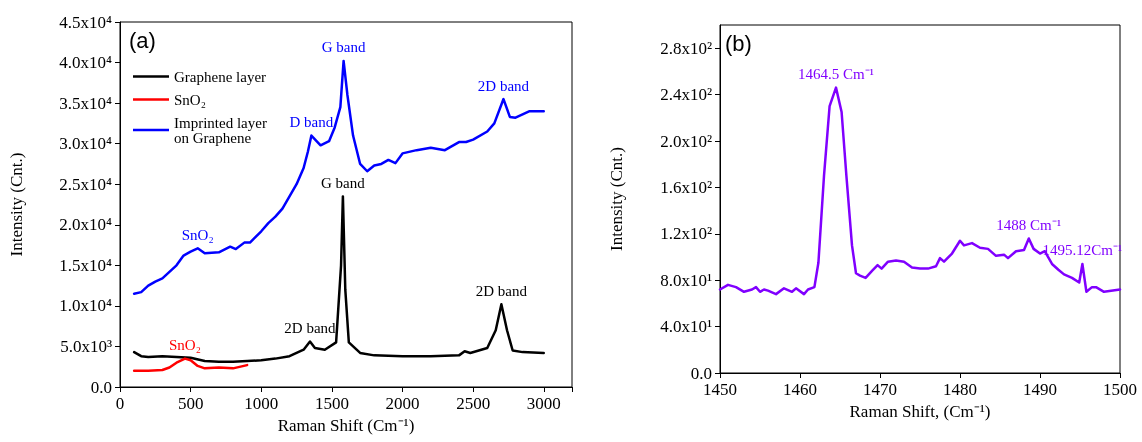  Describe the element at coordinates (190, 99) in the screenshot. I see `legend-label: SnO₂` at that location.